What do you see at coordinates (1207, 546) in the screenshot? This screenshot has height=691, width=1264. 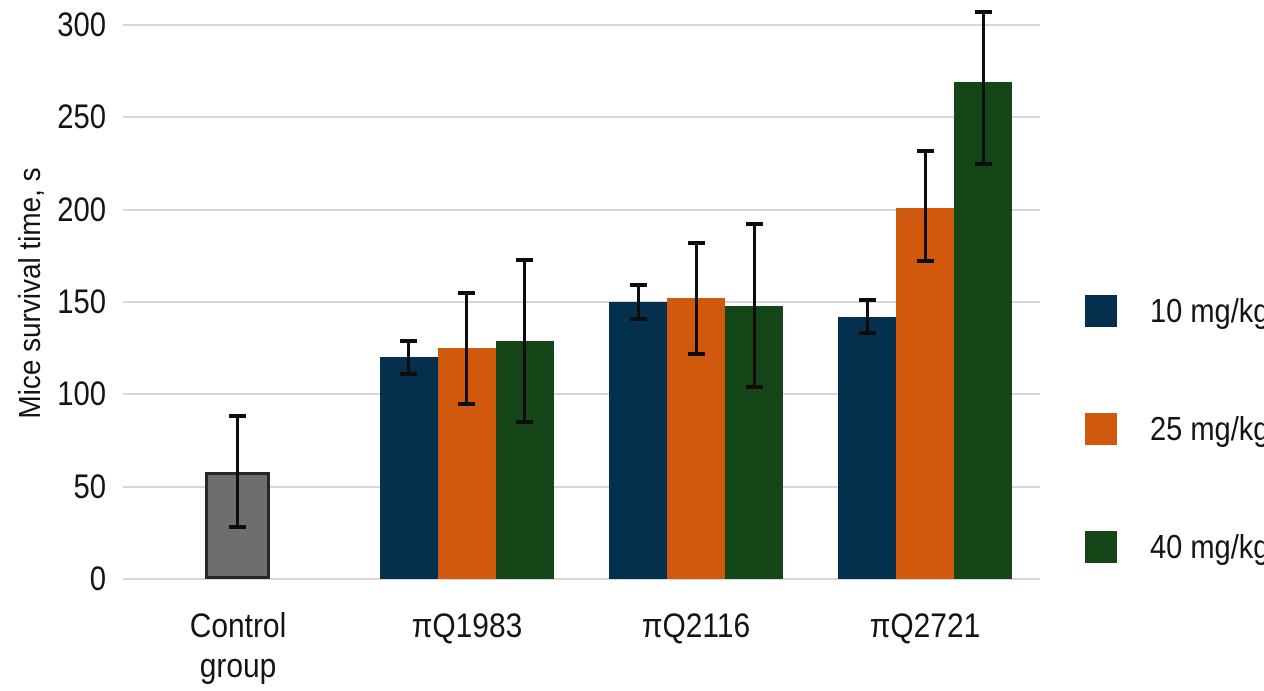 I see `legend-label: 40 mg/kg` at bounding box center [1207, 546].